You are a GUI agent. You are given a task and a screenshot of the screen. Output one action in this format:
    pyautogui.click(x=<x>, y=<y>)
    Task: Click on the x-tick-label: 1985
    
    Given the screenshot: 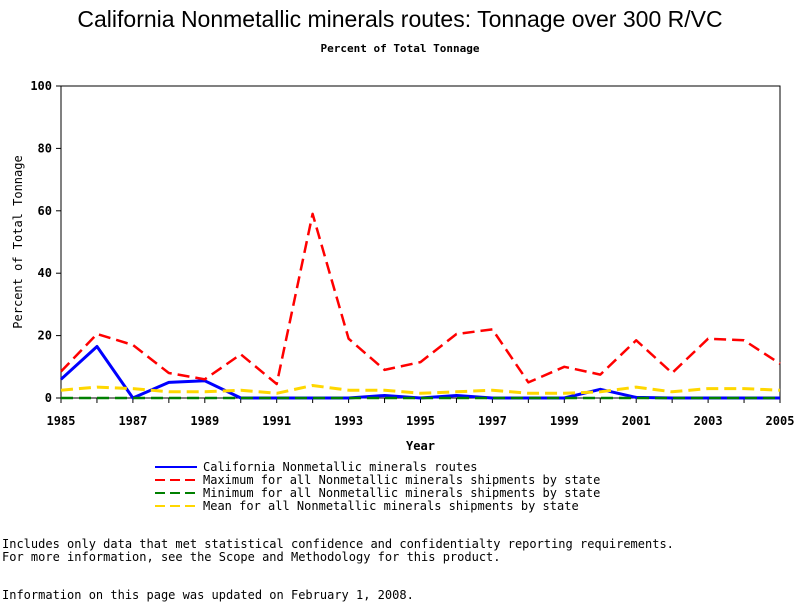 What is the action you would take?
    pyautogui.click(x=61, y=421)
    